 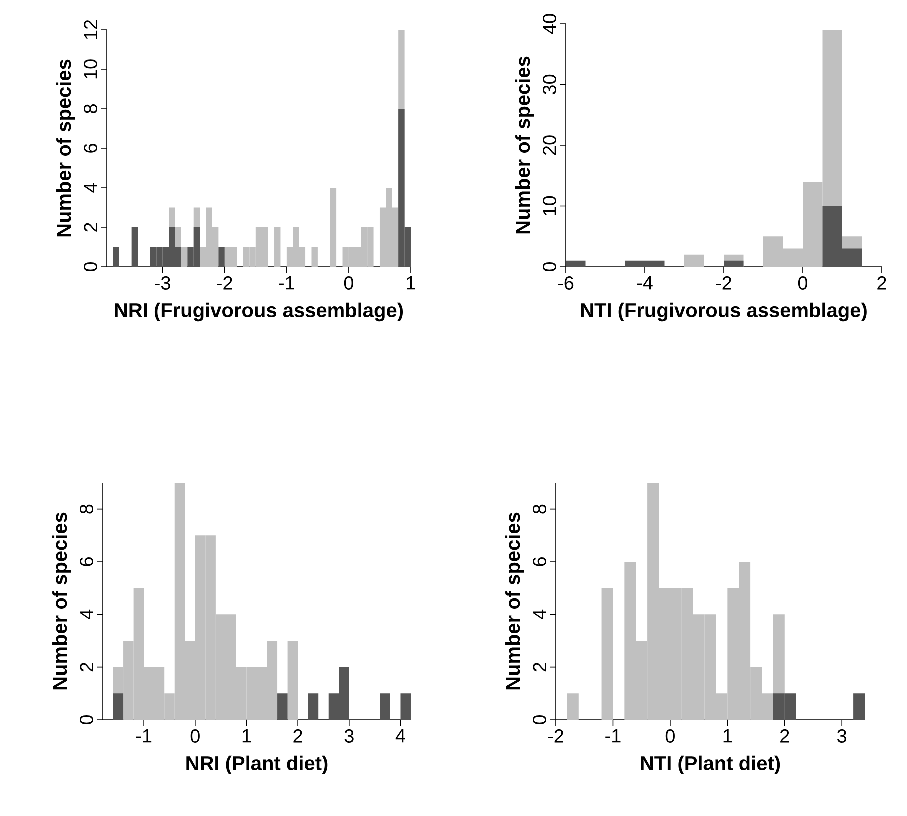 I want to click on y-tick-label: 20, so click(x=549, y=146).